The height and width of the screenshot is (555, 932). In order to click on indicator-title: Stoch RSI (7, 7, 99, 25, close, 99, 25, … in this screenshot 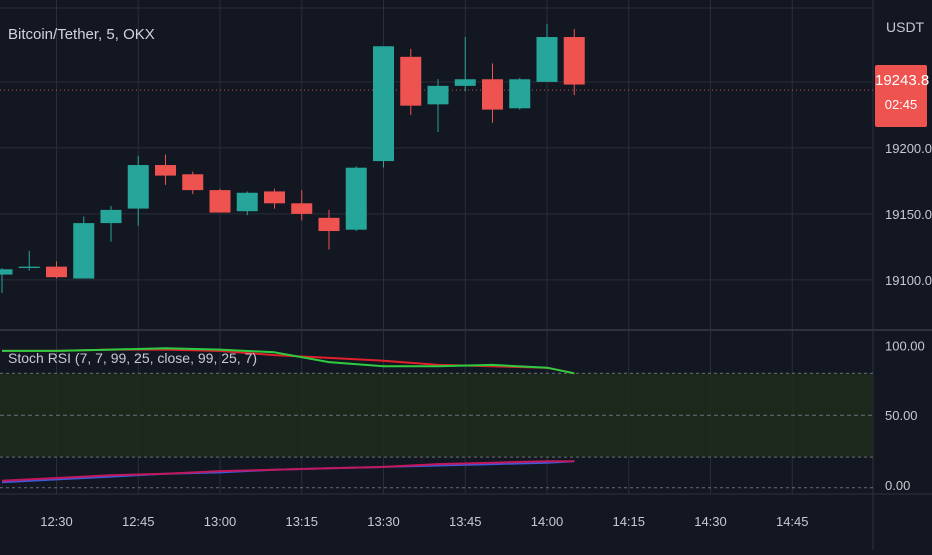, I will do `click(133, 358)`.